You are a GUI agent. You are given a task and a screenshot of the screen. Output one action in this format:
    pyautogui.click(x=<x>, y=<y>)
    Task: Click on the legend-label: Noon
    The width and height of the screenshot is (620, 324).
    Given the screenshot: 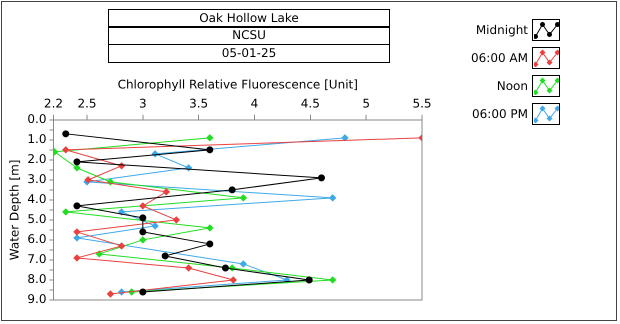 What is the action you would take?
    pyautogui.click(x=512, y=86)
    